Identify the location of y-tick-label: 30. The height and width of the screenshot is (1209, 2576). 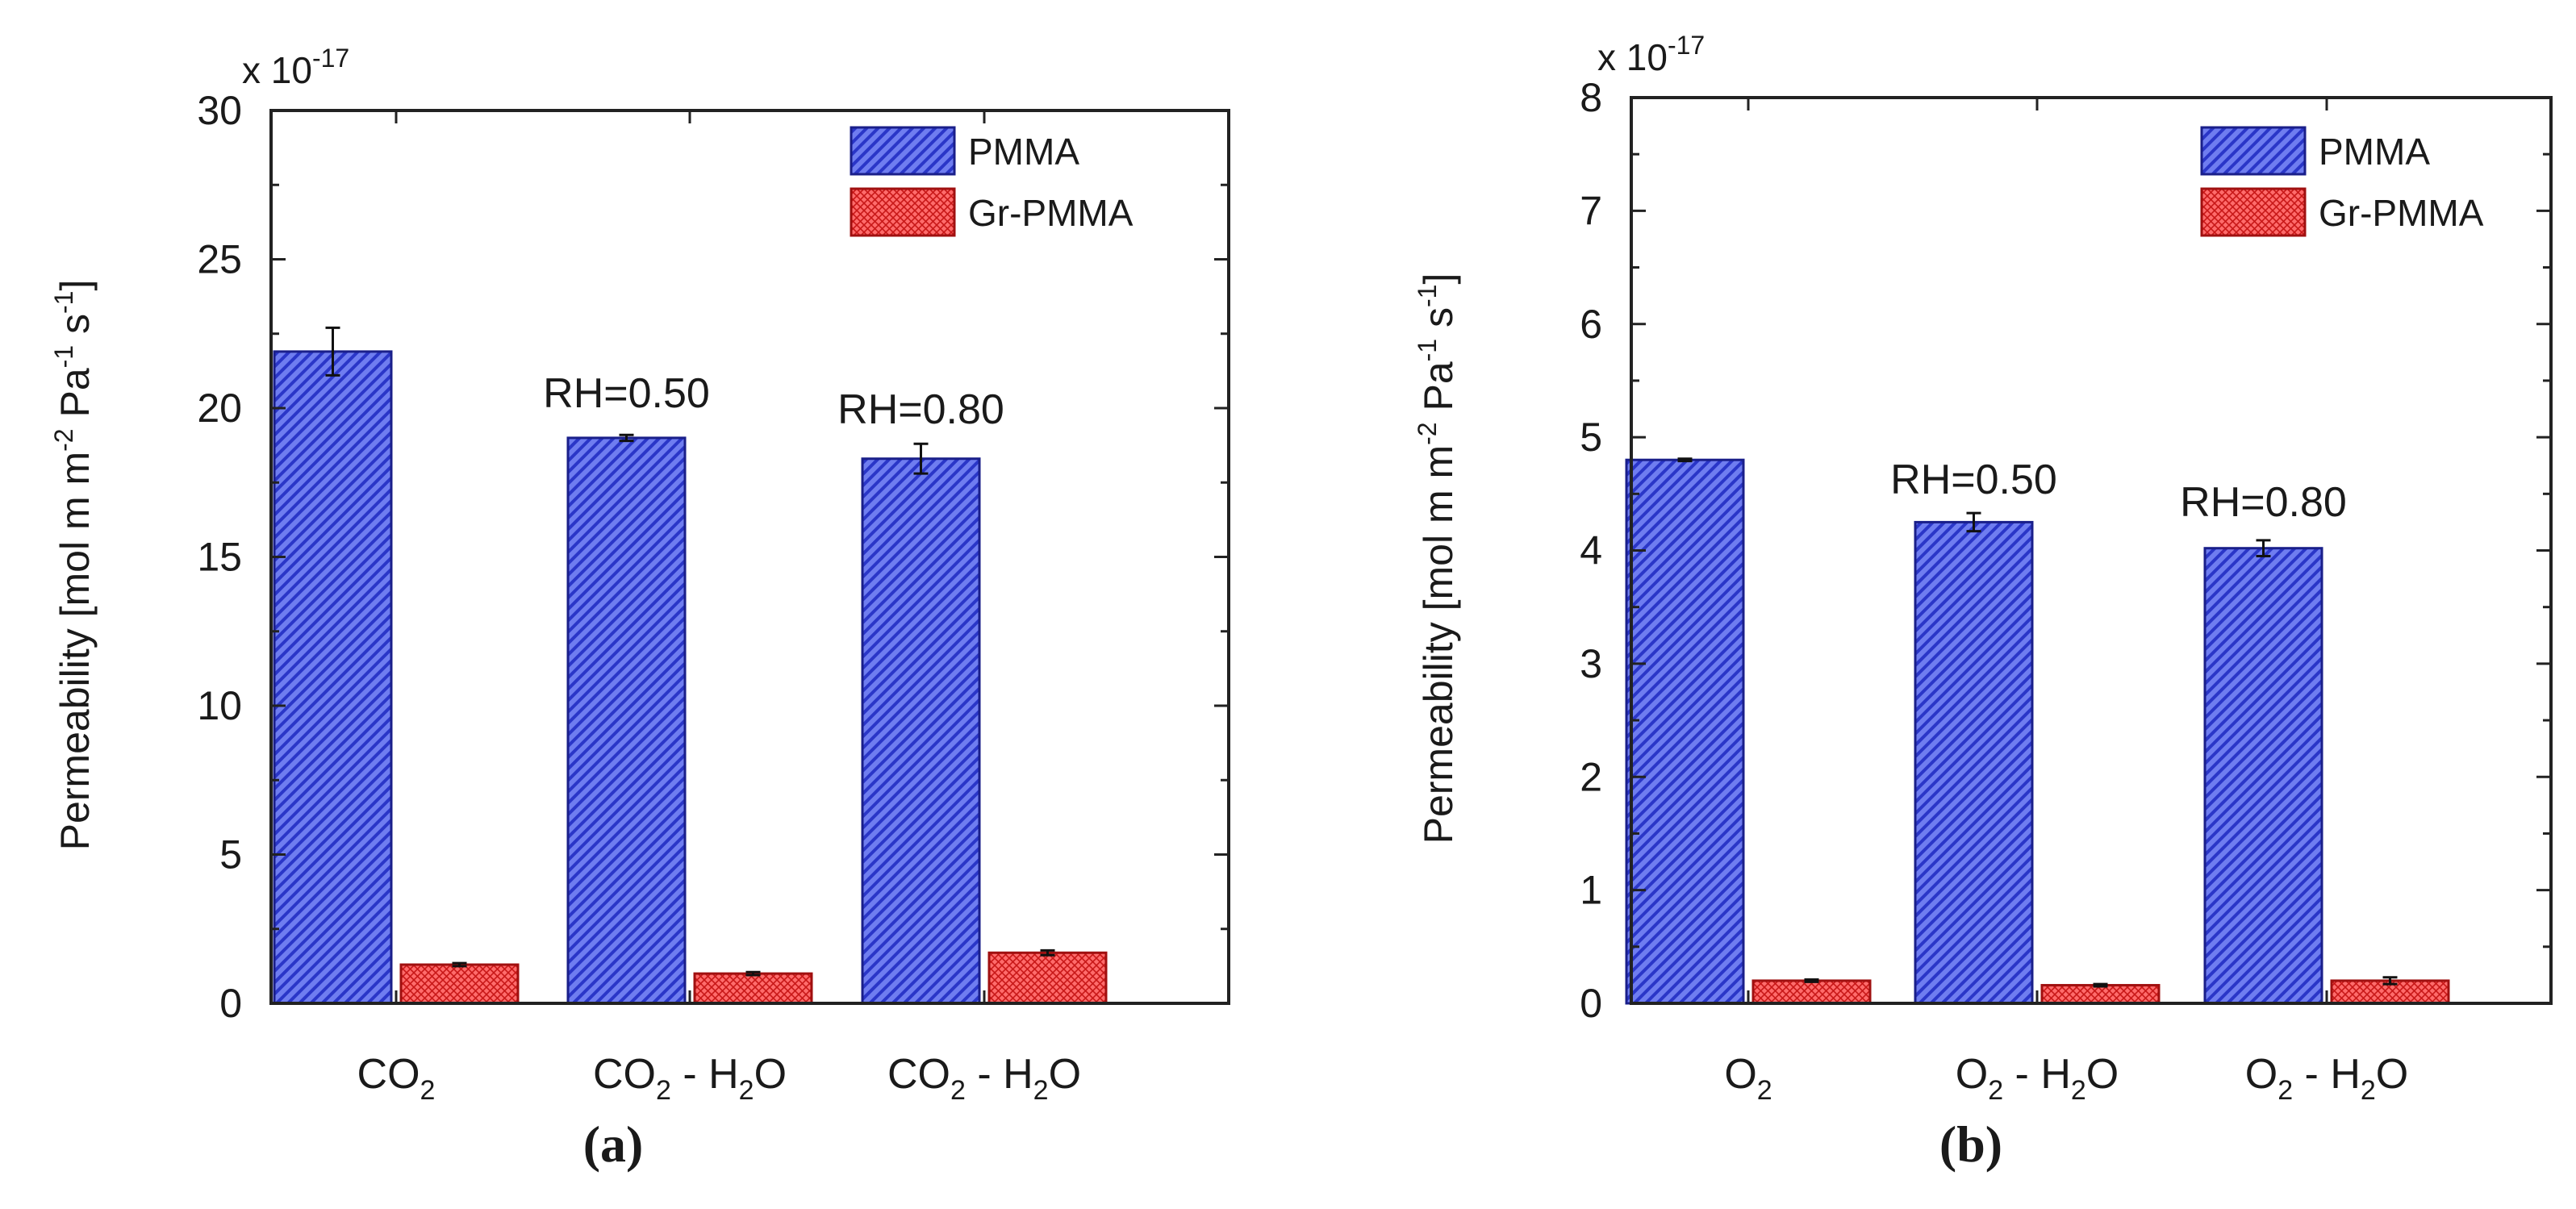
(219, 110).